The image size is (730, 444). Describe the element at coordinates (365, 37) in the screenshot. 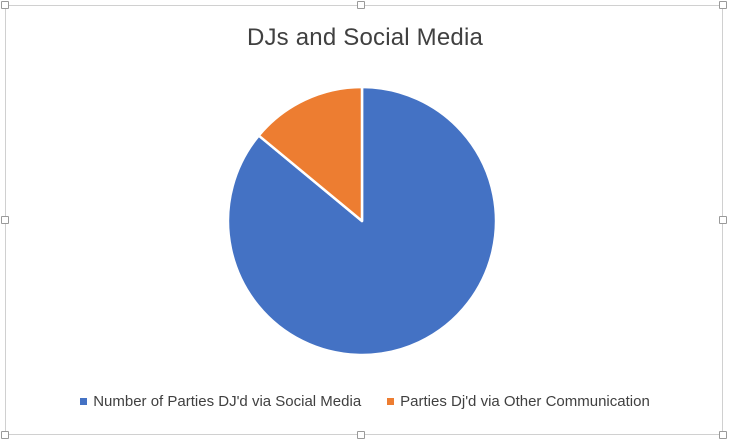

I see `chart-title: DJs and Social Media` at that location.